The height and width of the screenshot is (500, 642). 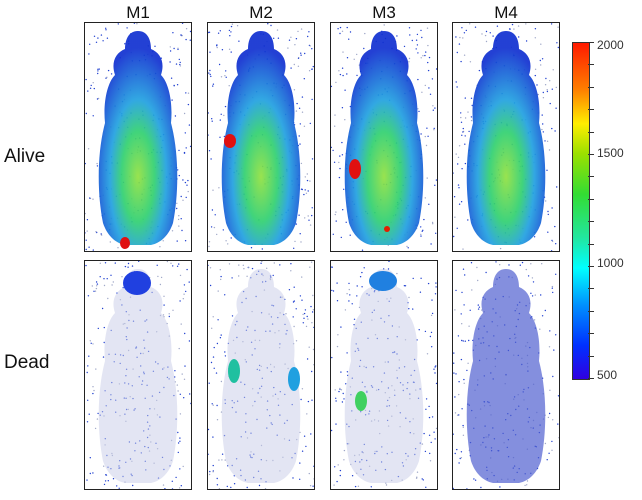 What do you see at coordinates (261, 12) in the screenshot?
I see `column-label-m2: M2` at bounding box center [261, 12].